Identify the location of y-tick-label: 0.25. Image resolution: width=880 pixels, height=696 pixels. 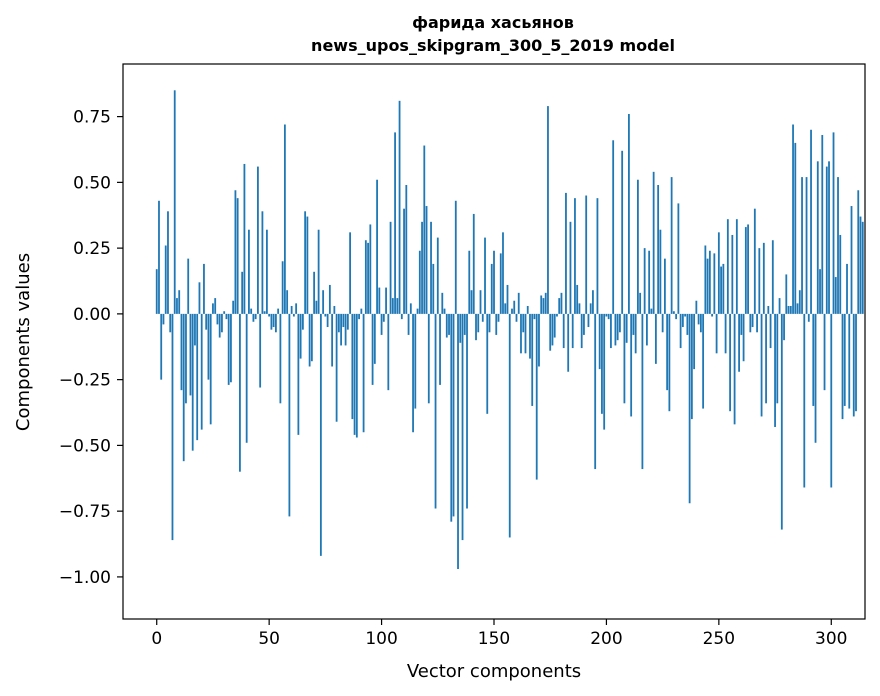
(92, 249).